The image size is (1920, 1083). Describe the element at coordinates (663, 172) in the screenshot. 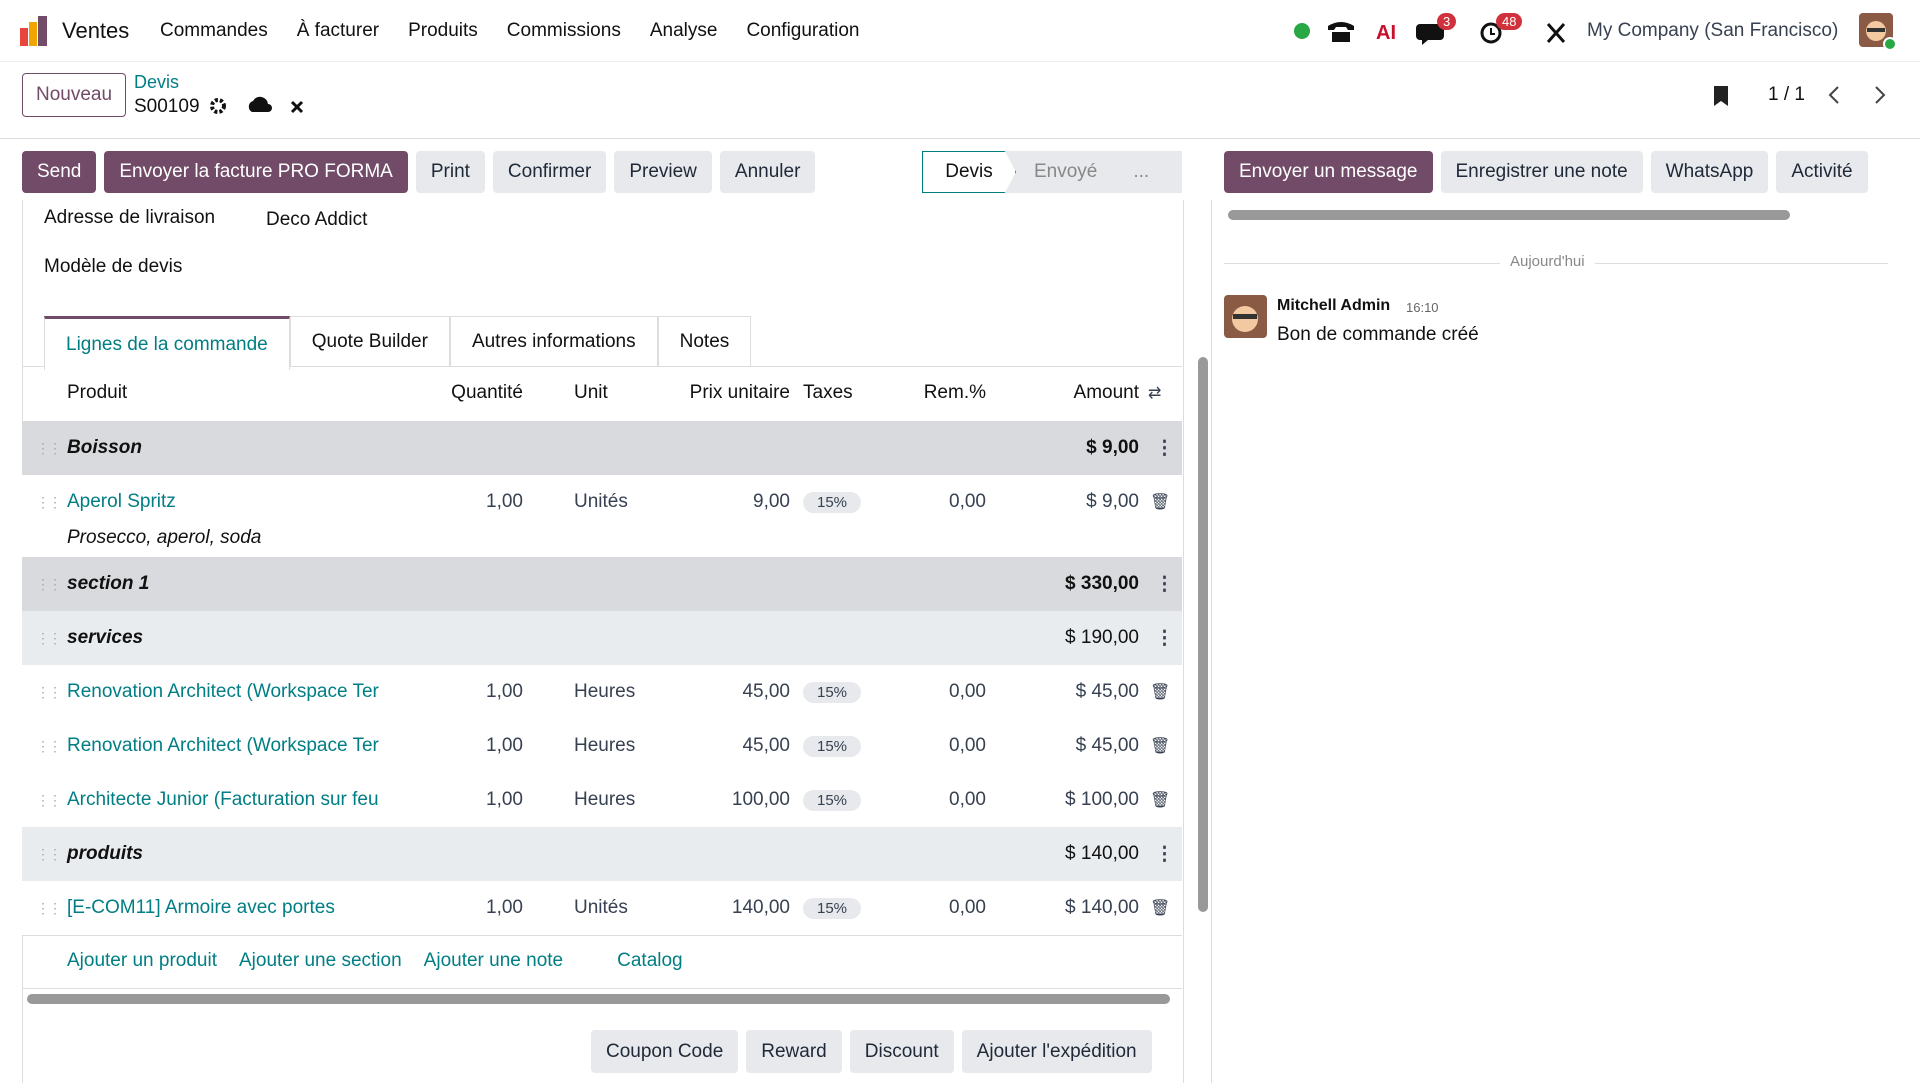

I see `action-button: Preview` at that location.